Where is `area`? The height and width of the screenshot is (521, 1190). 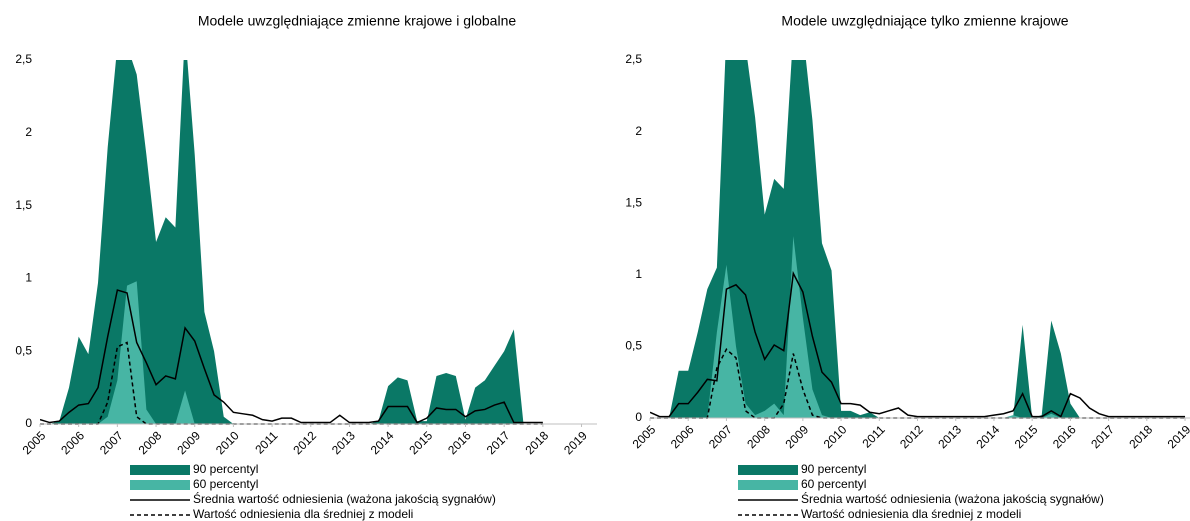
area is located at coordinates (291, 352).